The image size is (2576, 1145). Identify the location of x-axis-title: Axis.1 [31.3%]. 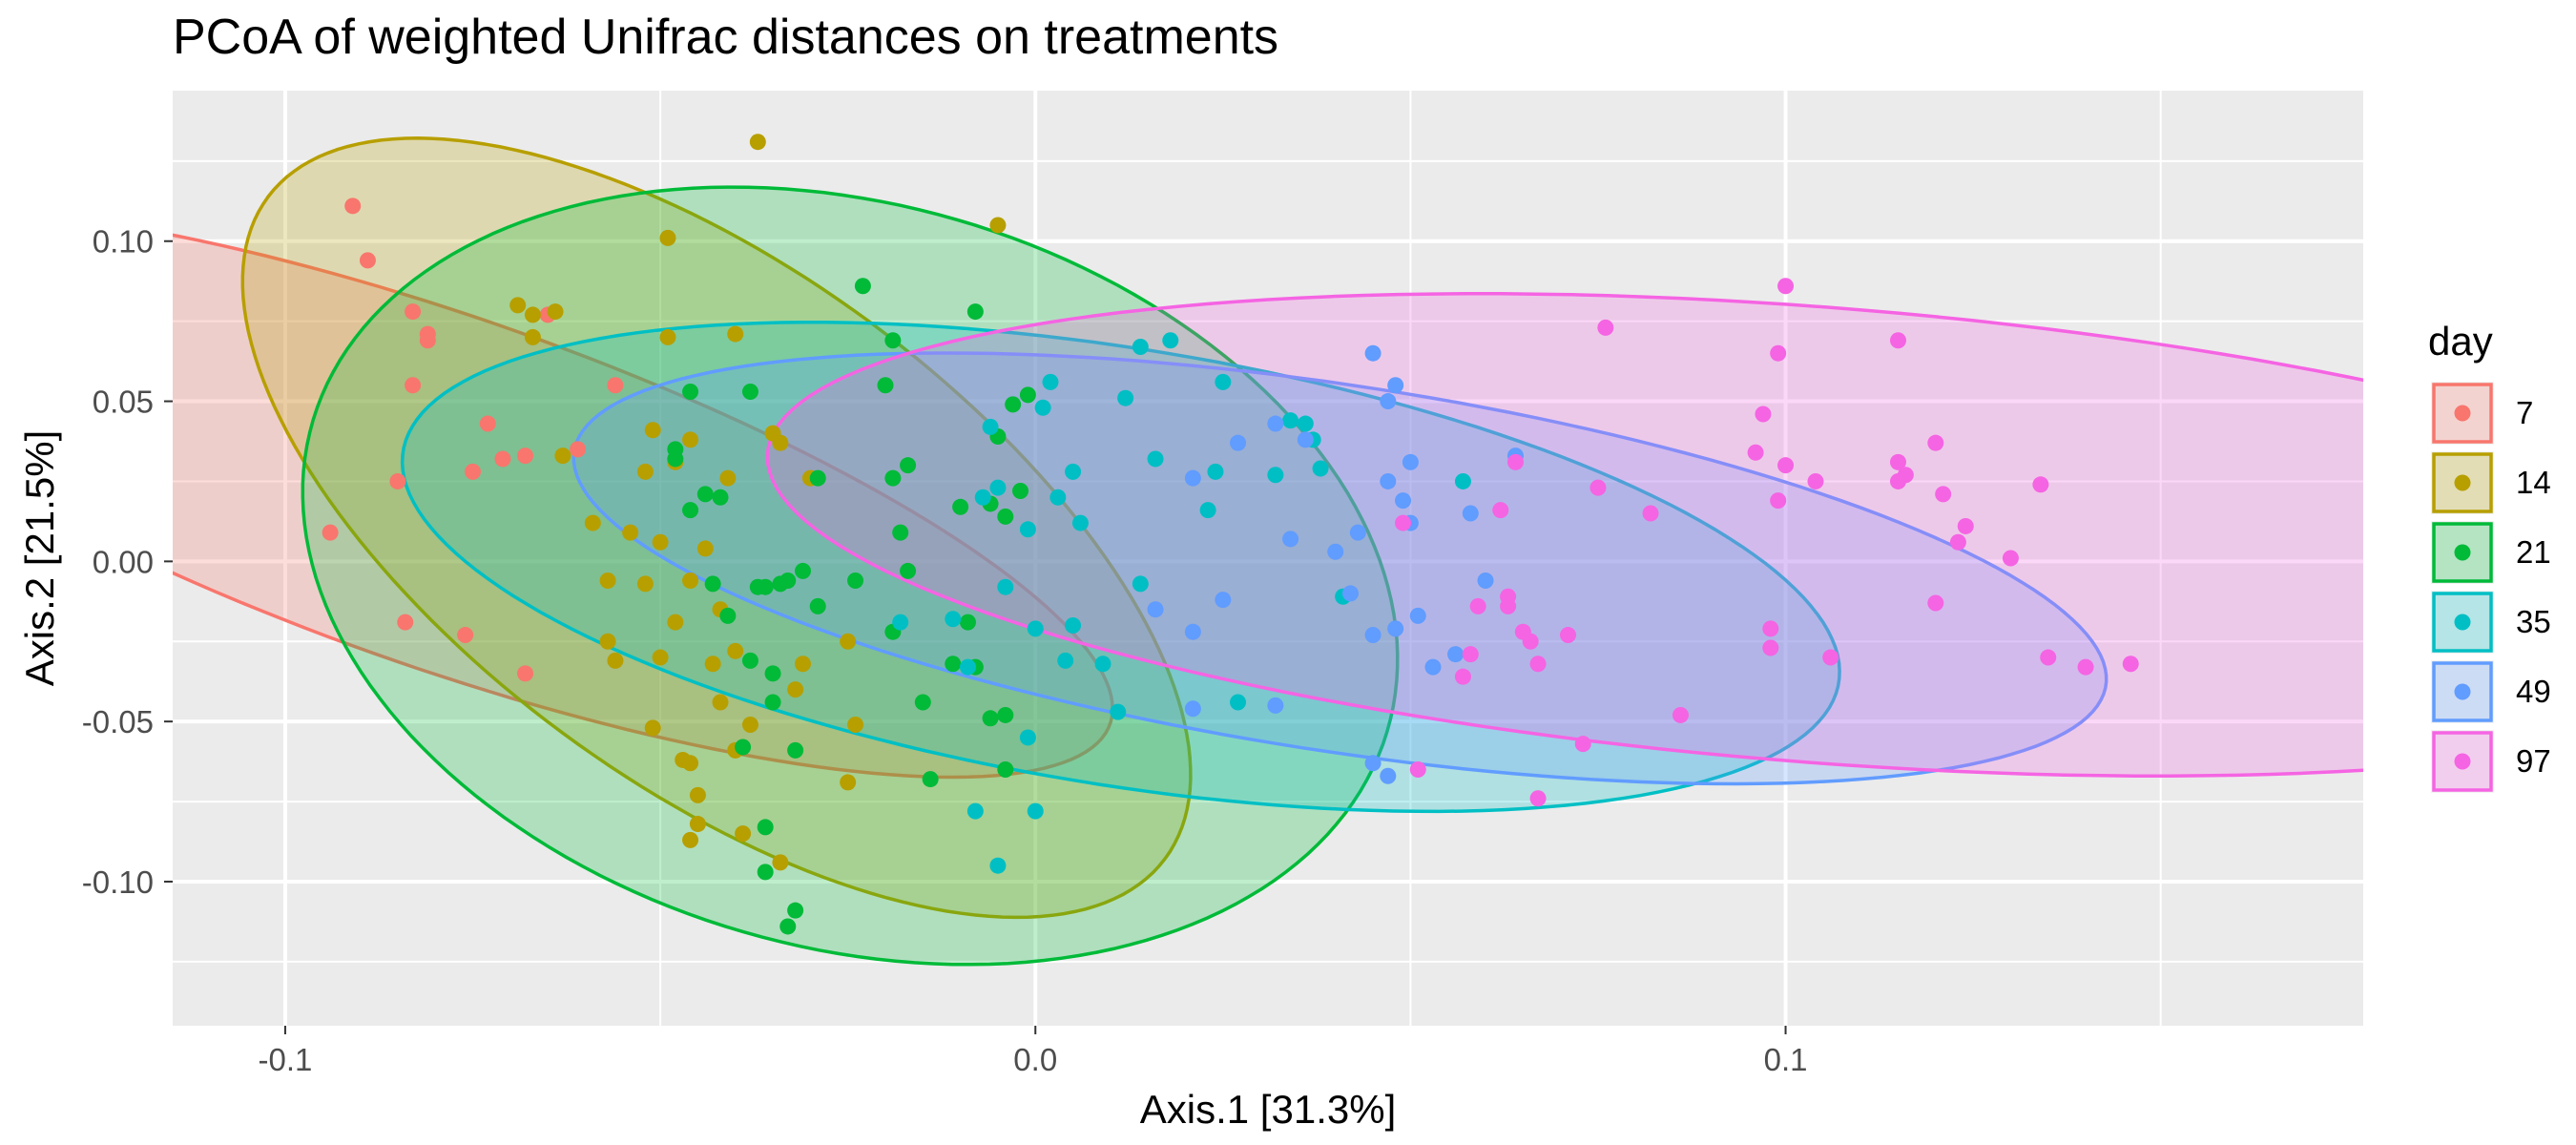
(1268, 1109).